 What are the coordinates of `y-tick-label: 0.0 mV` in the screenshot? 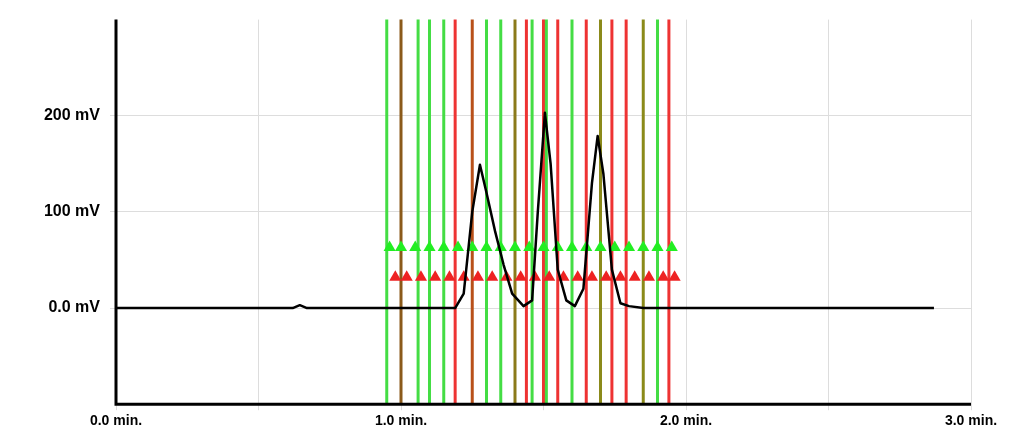 It's located at (74, 307).